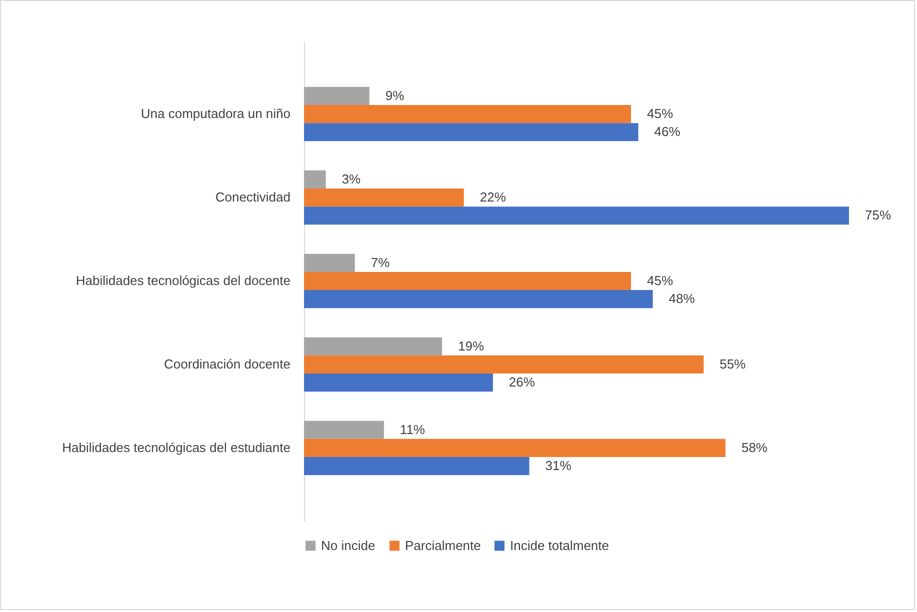 The width and height of the screenshot is (917, 612). I want to click on y-tick-label: Habilidades tecnológicas del docente, so click(183, 280).